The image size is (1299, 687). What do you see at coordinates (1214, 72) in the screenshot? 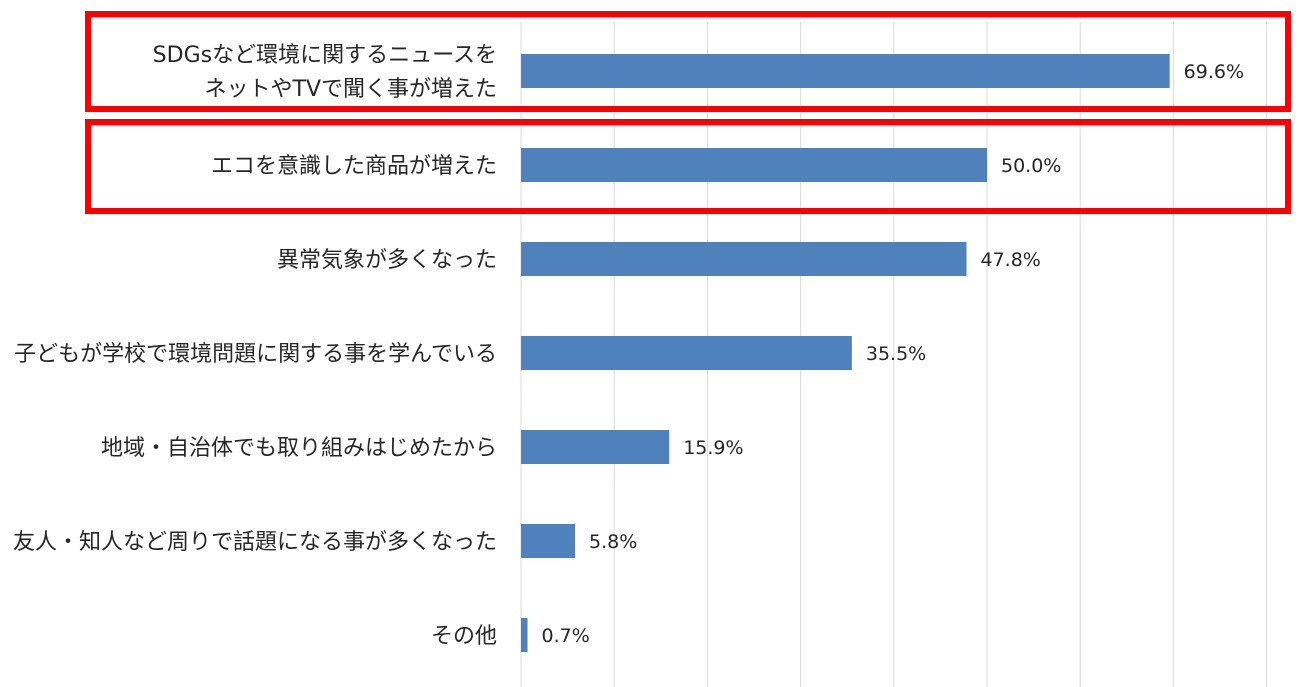
I see `data-label: 69.6%` at bounding box center [1214, 72].